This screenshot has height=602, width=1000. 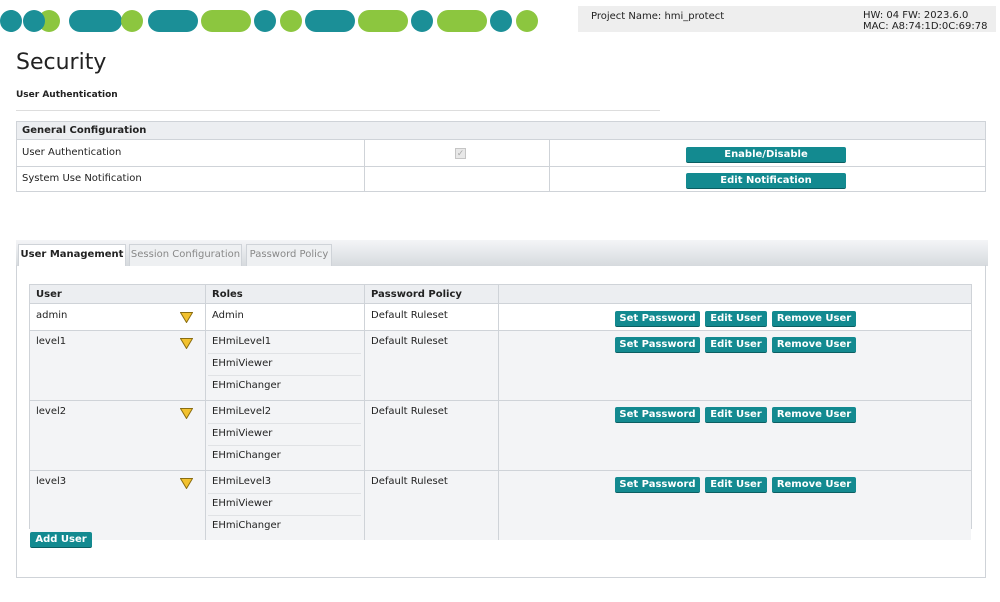 What do you see at coordinates (61, 62) in the screenshot?
I see `page-title: Security` at bounding box center [61, 62].